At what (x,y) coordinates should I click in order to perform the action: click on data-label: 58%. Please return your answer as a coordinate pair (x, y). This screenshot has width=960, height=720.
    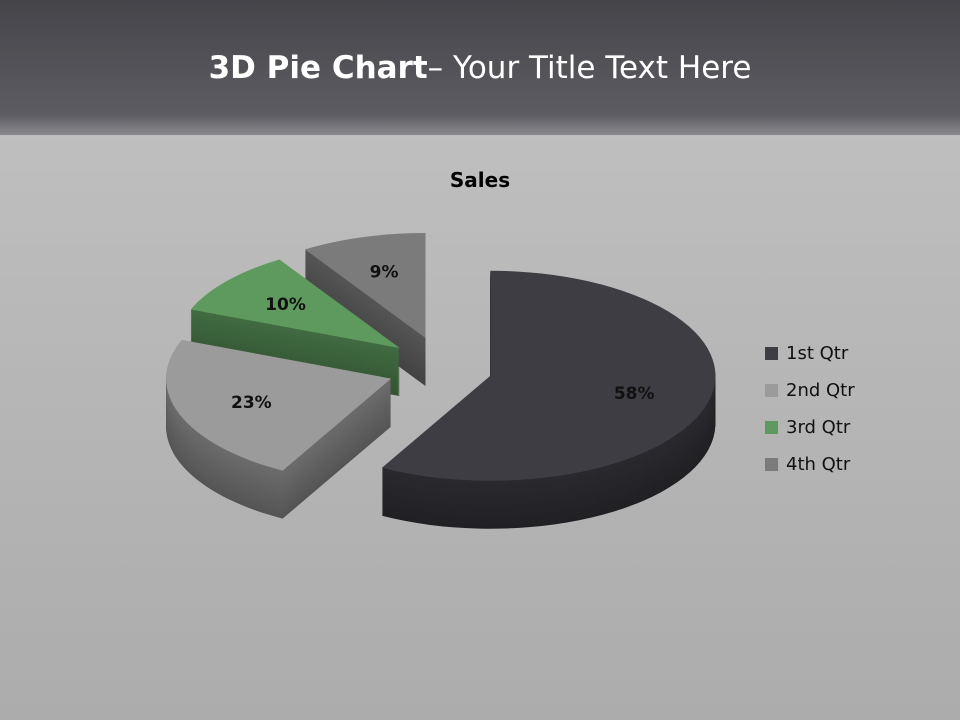
    Looking at the image, I should click on (634, 394).